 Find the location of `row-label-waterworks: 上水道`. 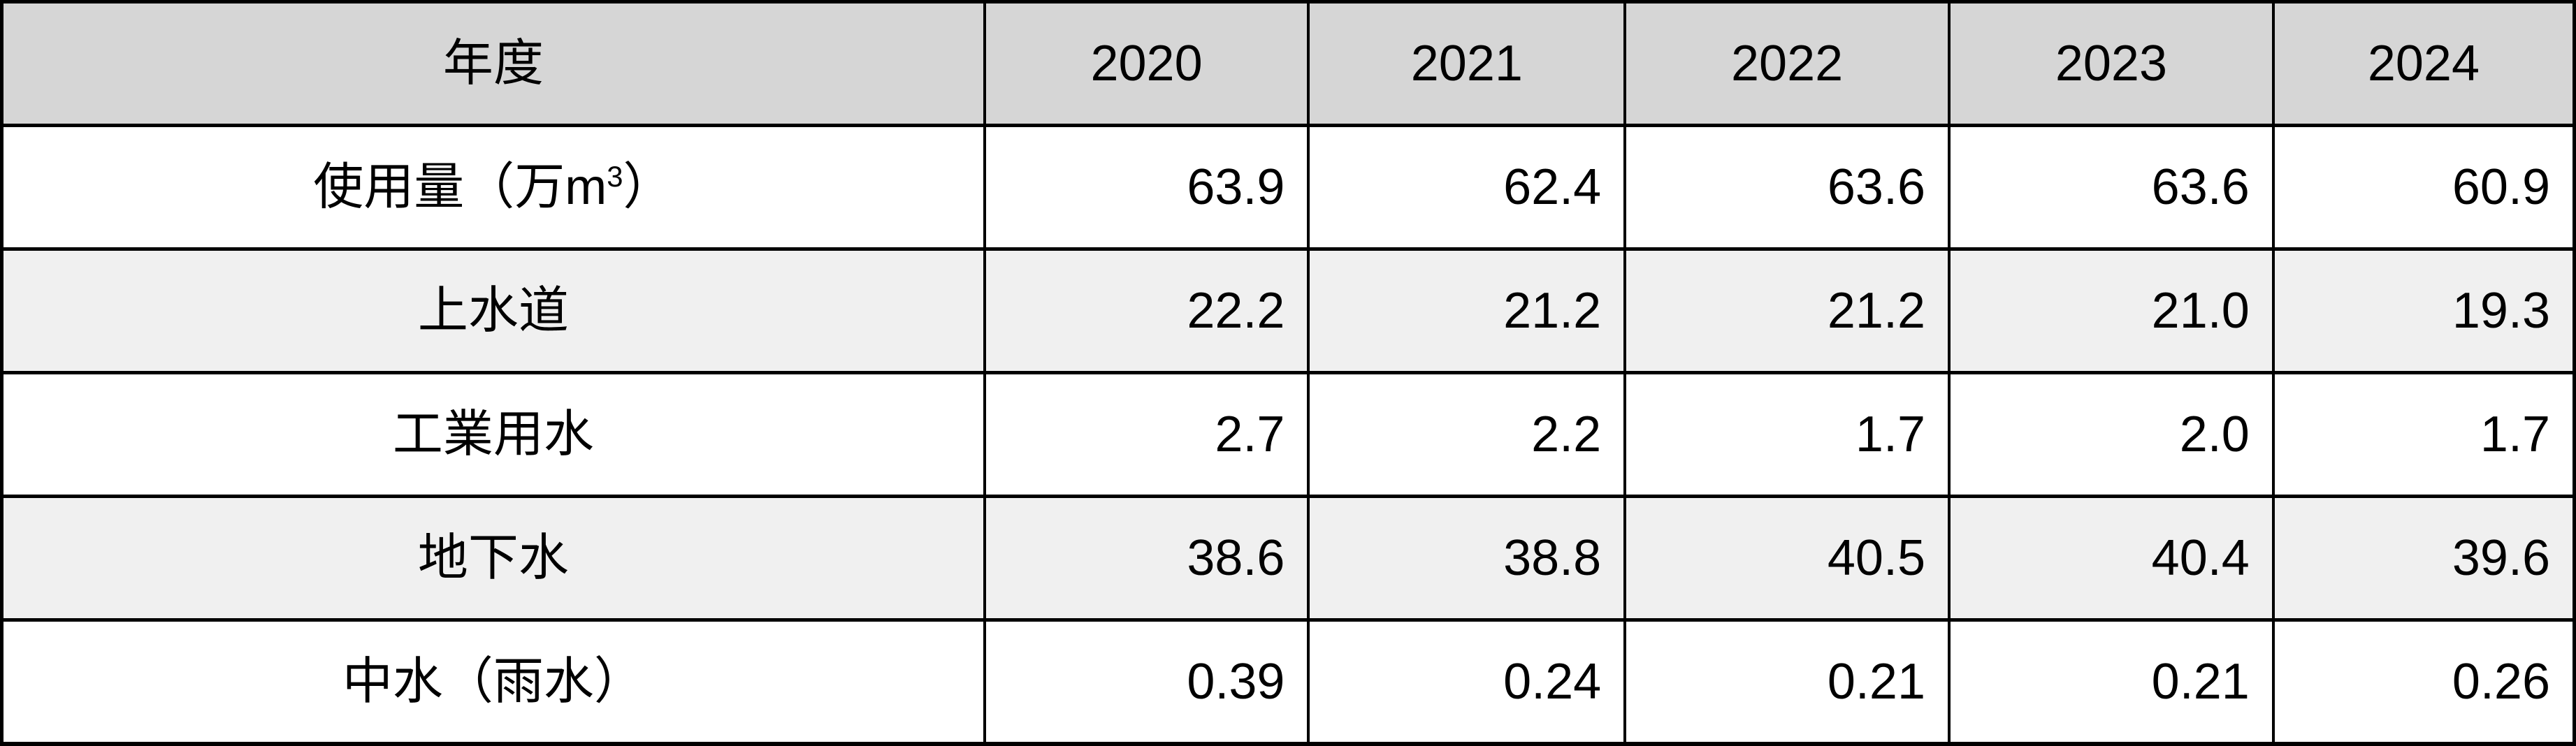

row-label-waterworks: 上水道 is located at coordinates (493, 310).